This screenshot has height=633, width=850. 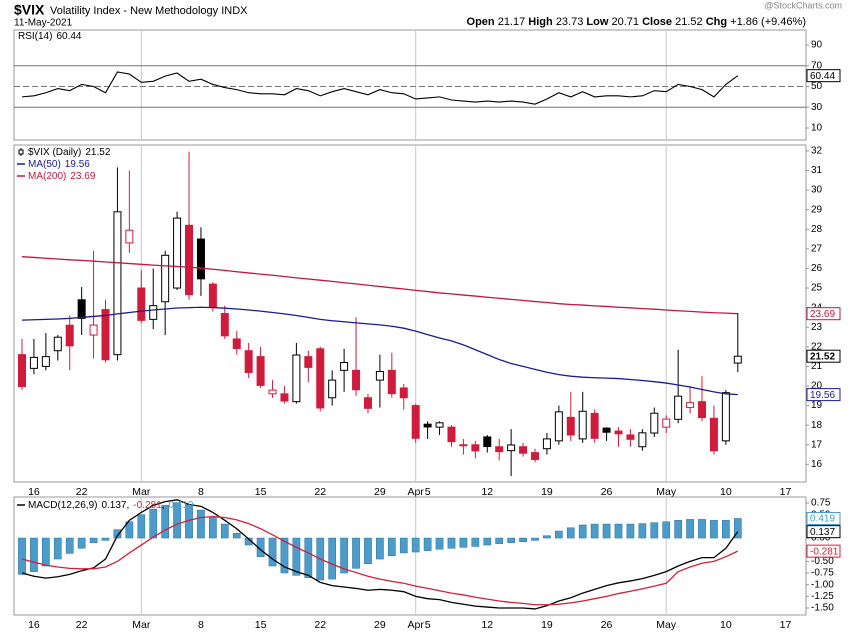 I want to click on legend-entry: MACD(12,26,9) 0.137, -0.281, 0.419, so click(x=111, y=505).